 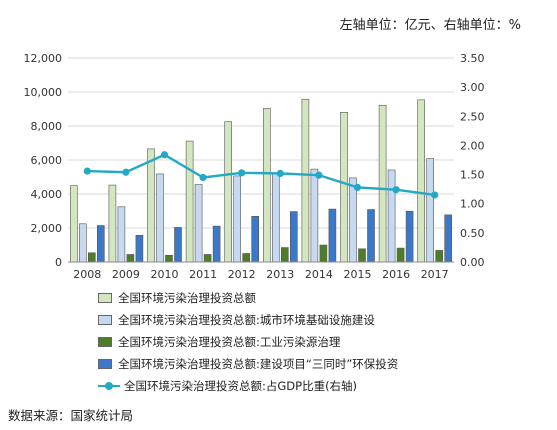 What do you see at coordinates (318, 298) in the screenshot?
I see `legend-item-total: 全国环境污染治理投资总额` at bounding box center [318, 298].